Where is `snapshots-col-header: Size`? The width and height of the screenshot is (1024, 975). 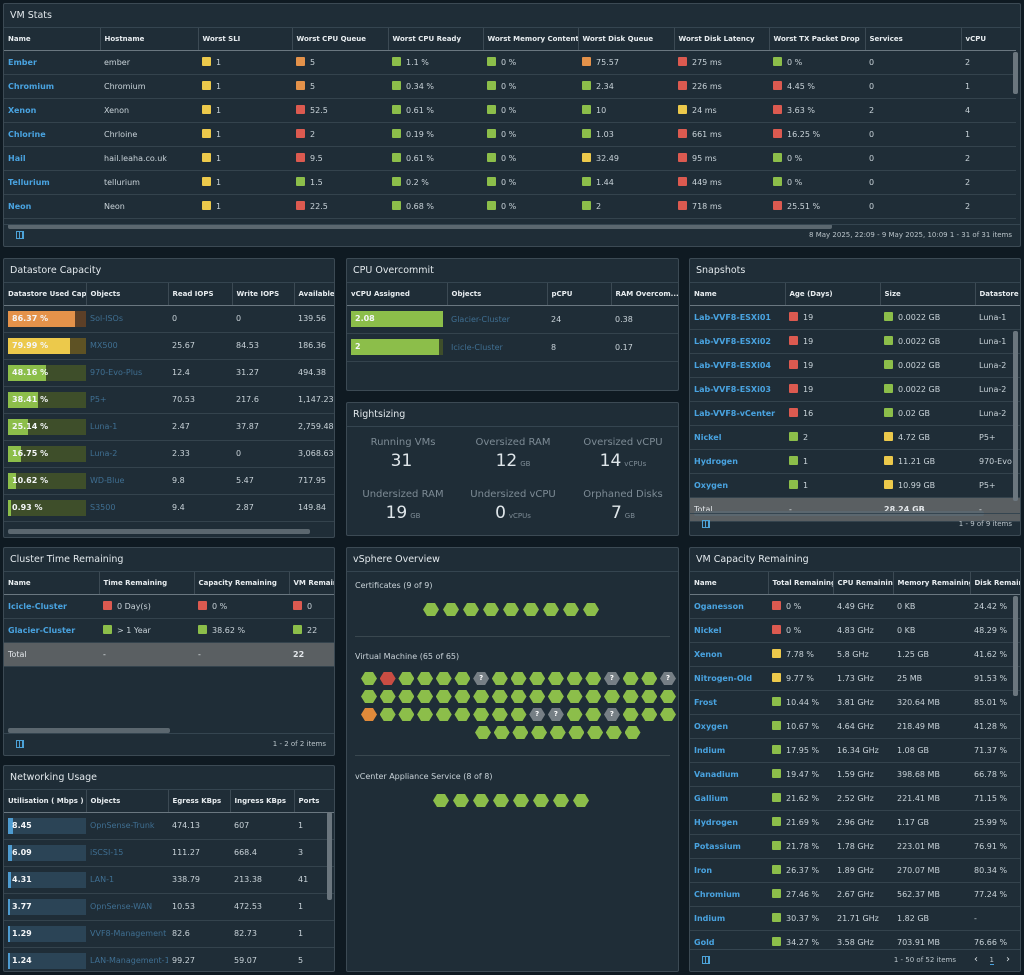 snapshots-col-header: Size is located at coordinates (927, 294).